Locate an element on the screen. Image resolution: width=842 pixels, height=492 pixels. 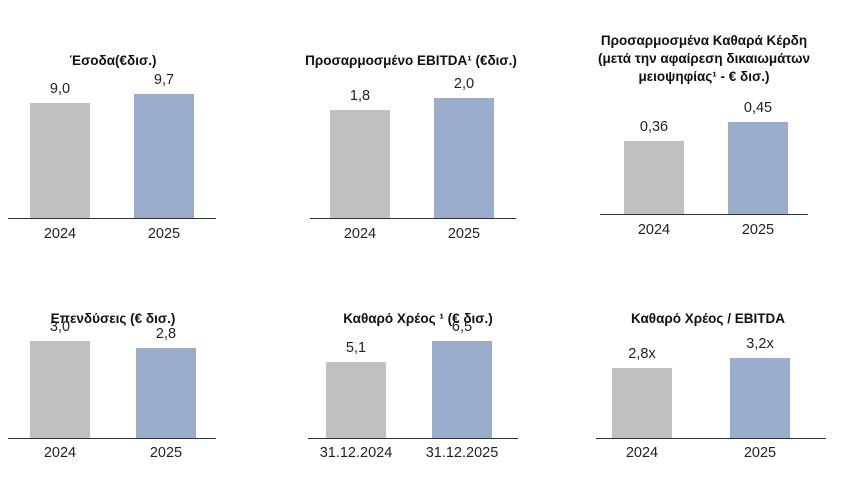
chart-title-line: Επενδύσεις (€ δισ.) is located at coordinates (113, 318).